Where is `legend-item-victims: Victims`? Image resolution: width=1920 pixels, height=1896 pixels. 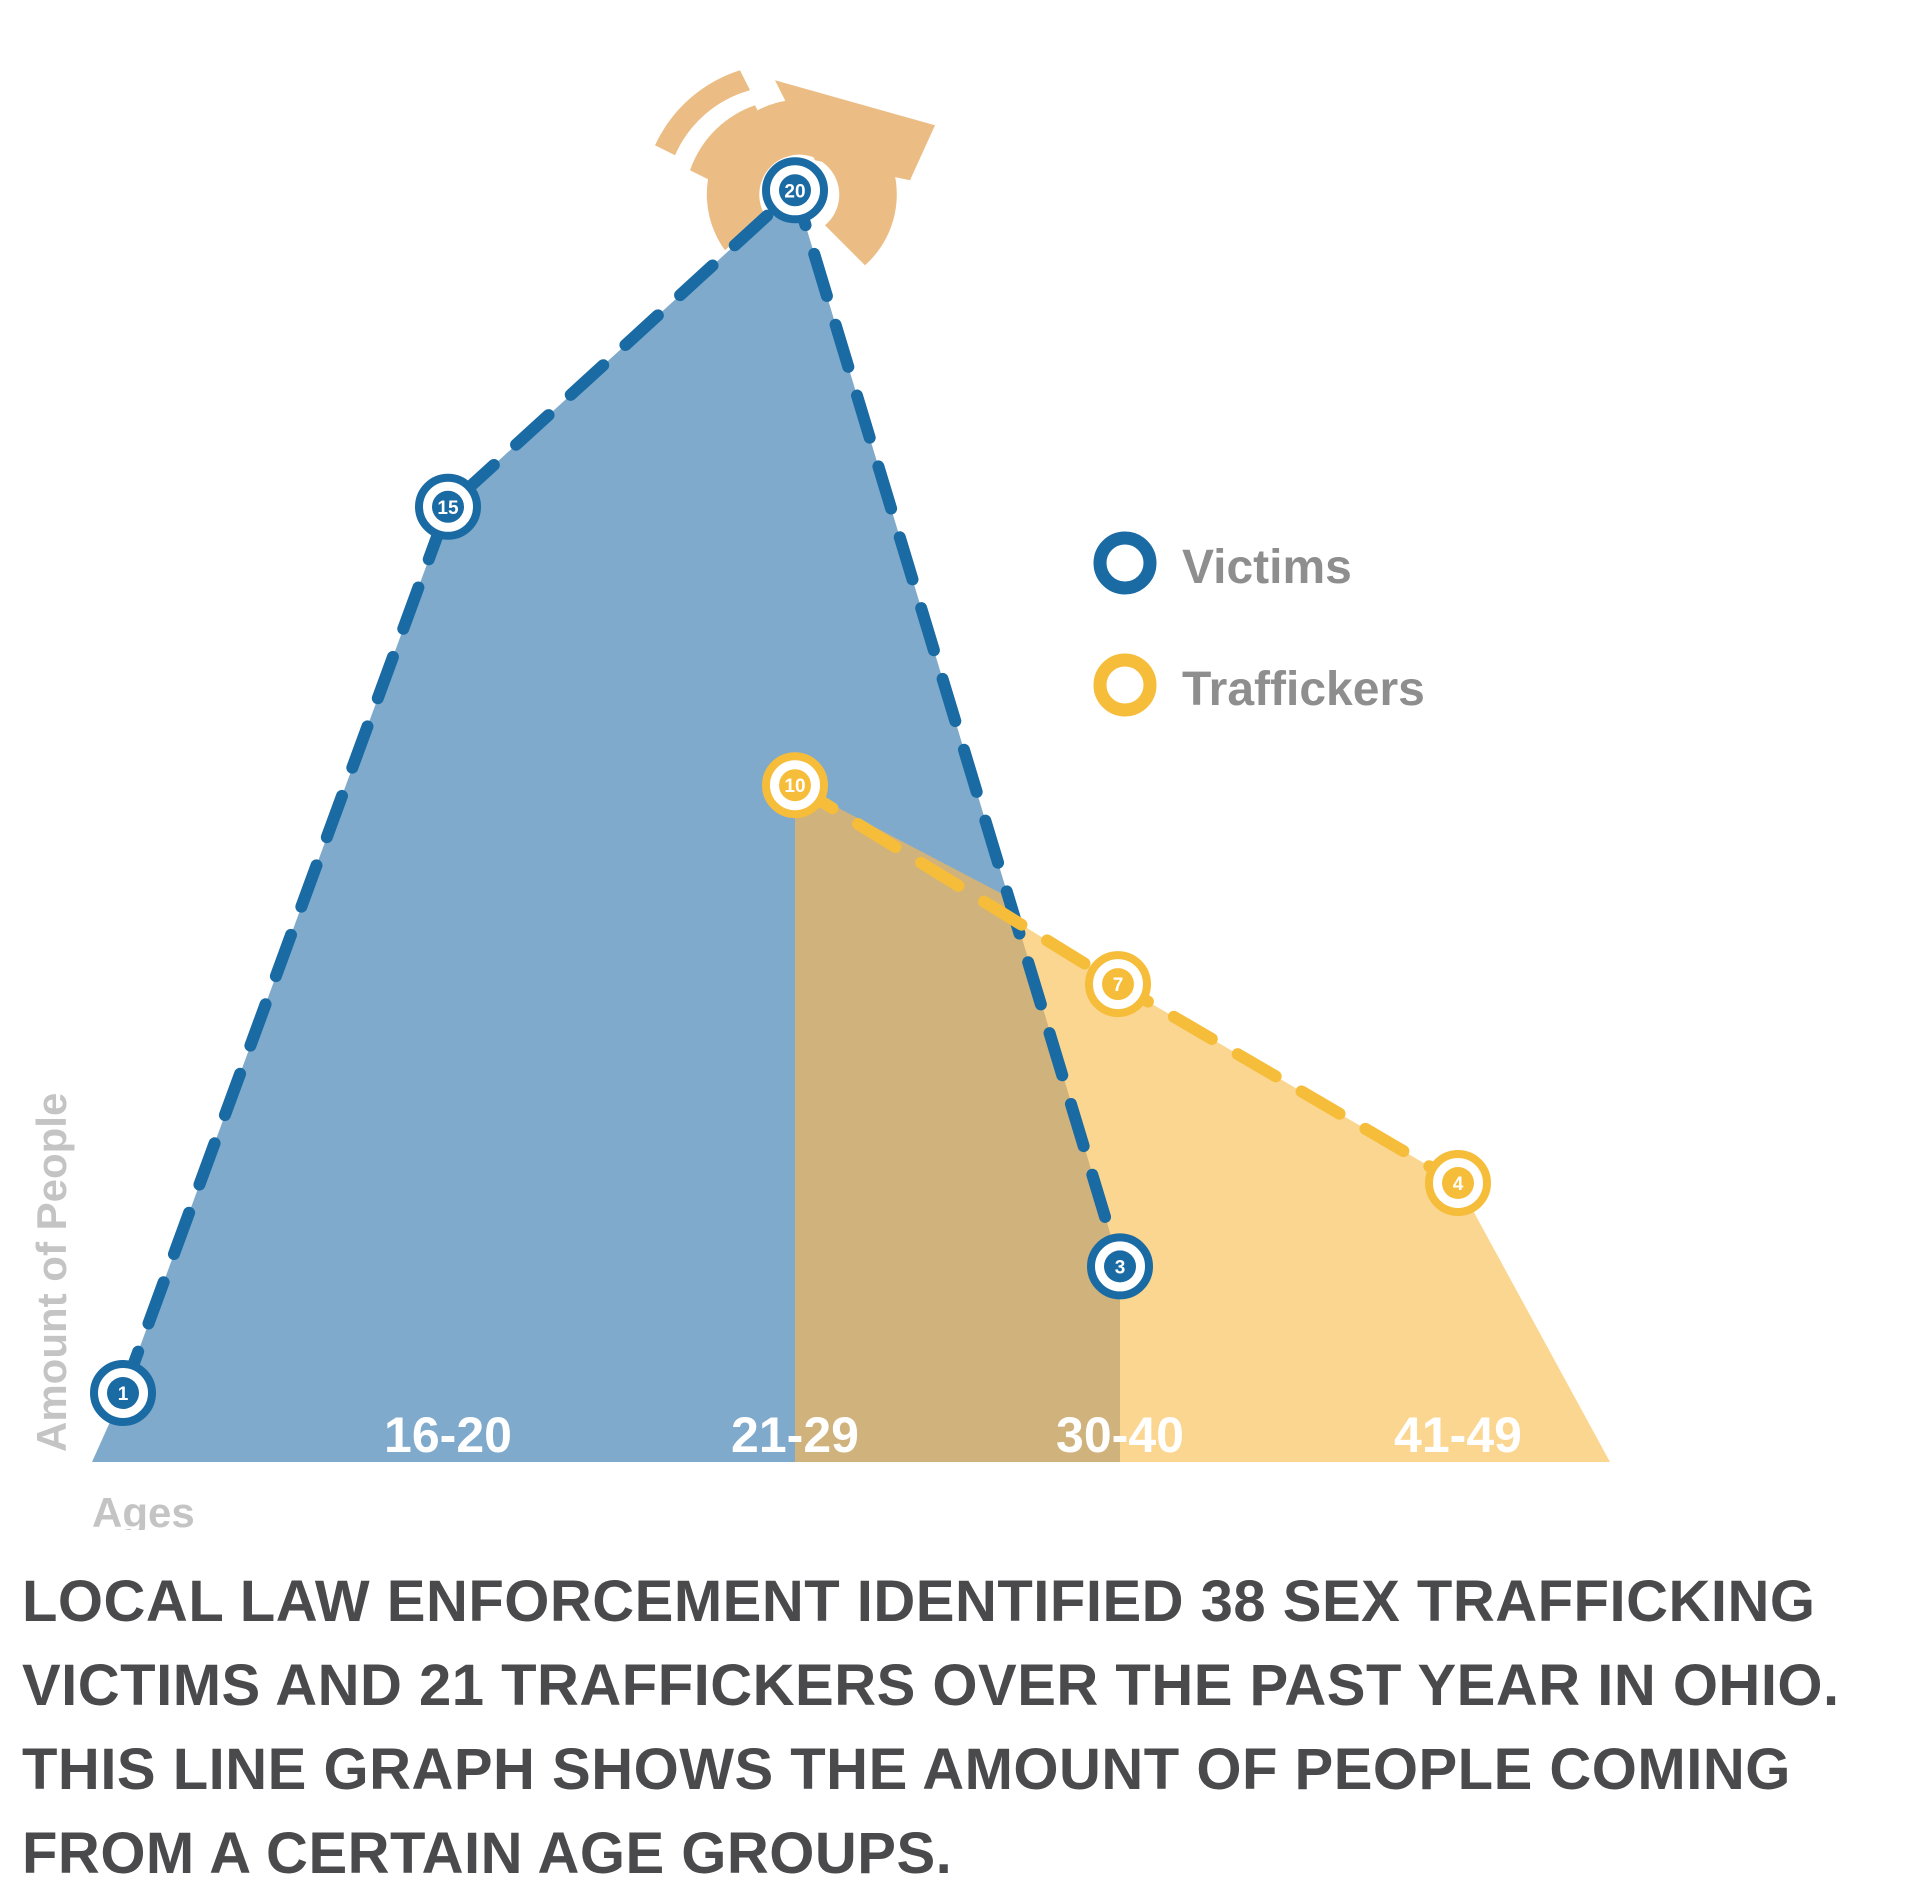 legend-item-victims: Victims is located at coordinates (1222, 563).